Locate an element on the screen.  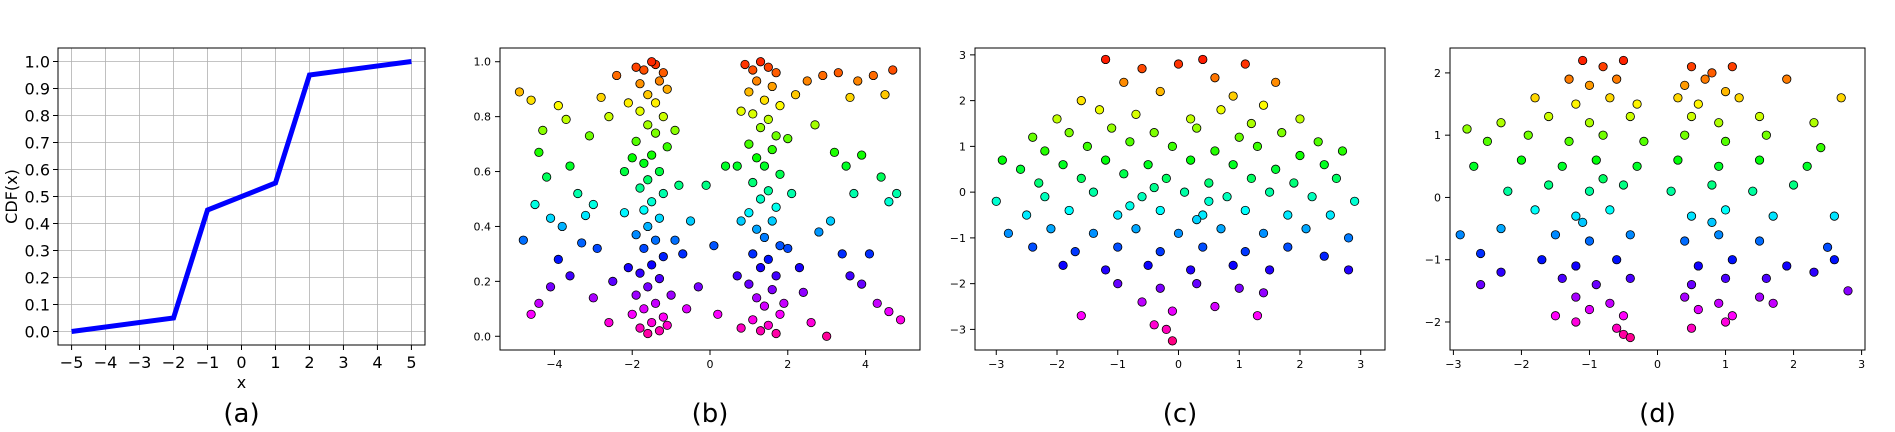
y-tick-label: 1.0 is located at coordinates (37, 62).